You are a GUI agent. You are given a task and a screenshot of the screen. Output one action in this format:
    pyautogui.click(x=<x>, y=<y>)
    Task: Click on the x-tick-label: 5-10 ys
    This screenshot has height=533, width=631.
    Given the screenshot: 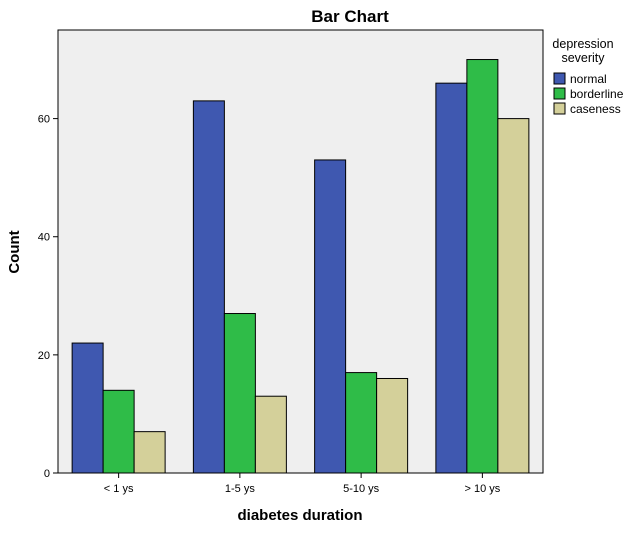 What is the action you would take?
    pyautogui.click(x=361, y=489)
    